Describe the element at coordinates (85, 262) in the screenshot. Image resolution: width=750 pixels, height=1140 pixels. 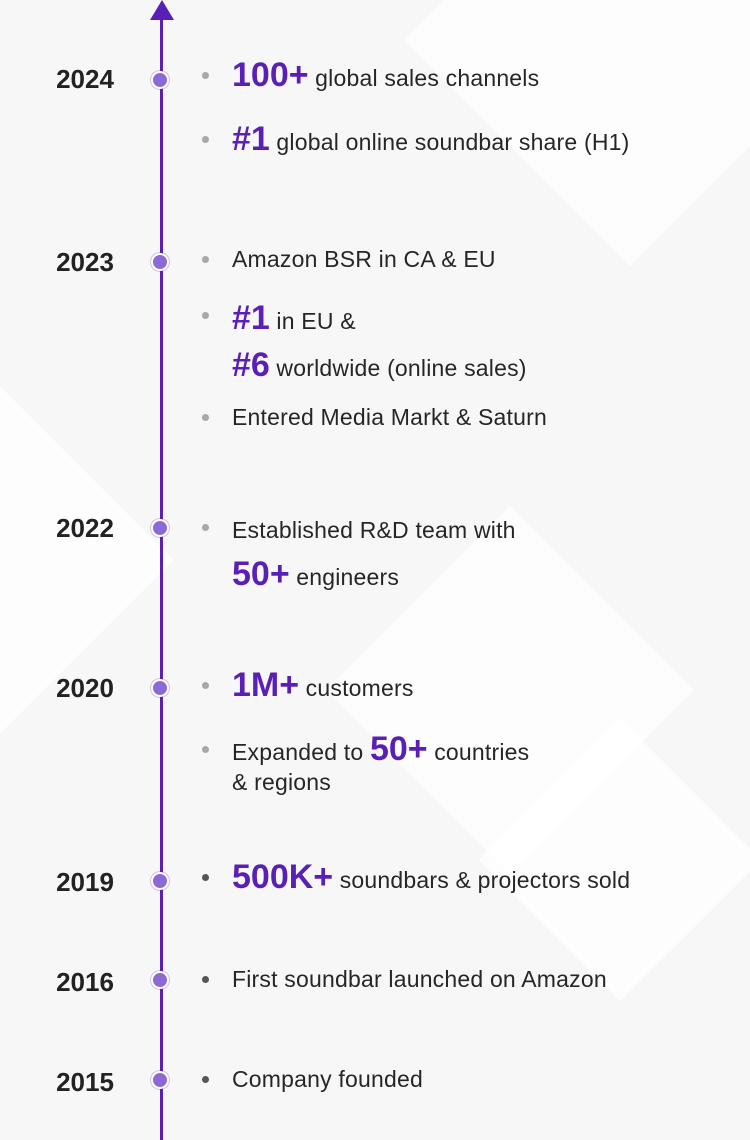
I see `year-label-2023: 2023` at that location.